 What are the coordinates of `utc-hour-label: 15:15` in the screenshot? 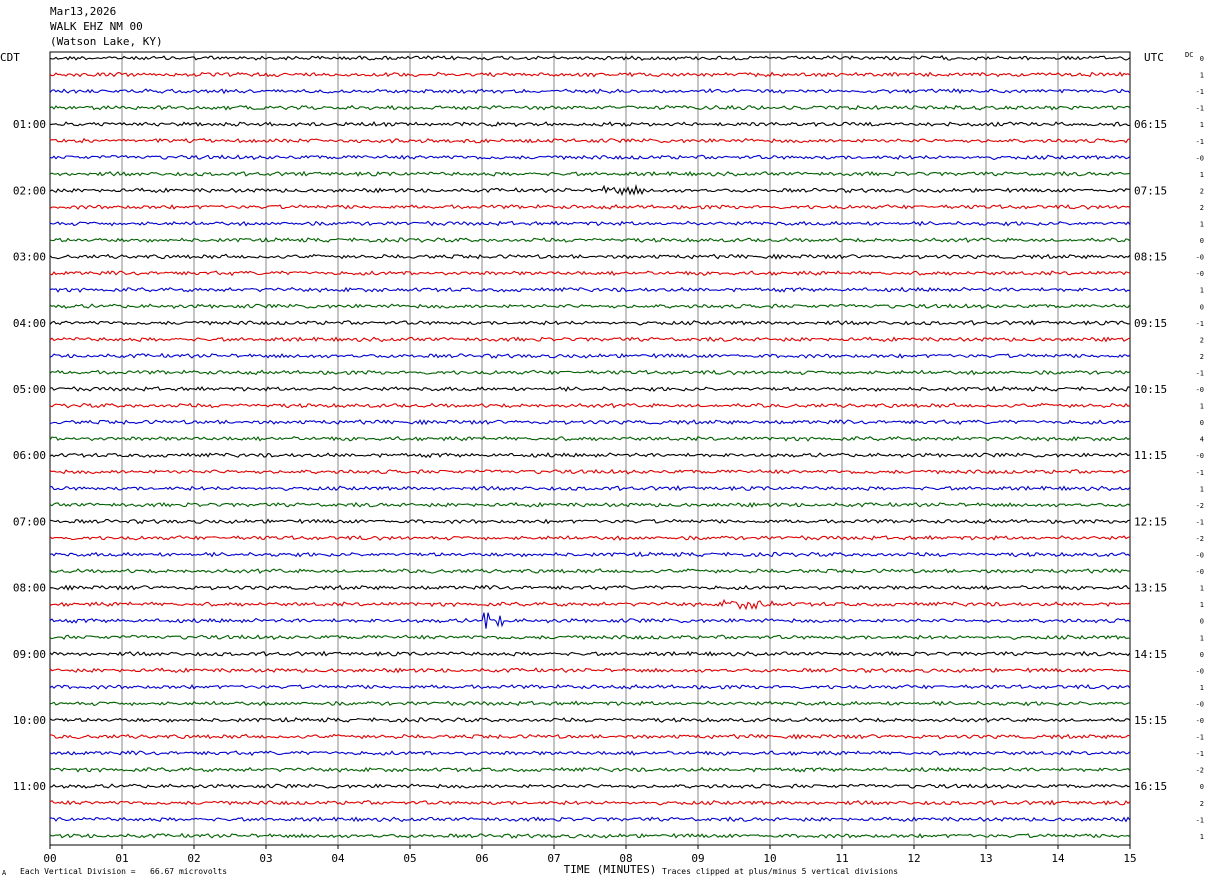 It's located at (1150, 720).